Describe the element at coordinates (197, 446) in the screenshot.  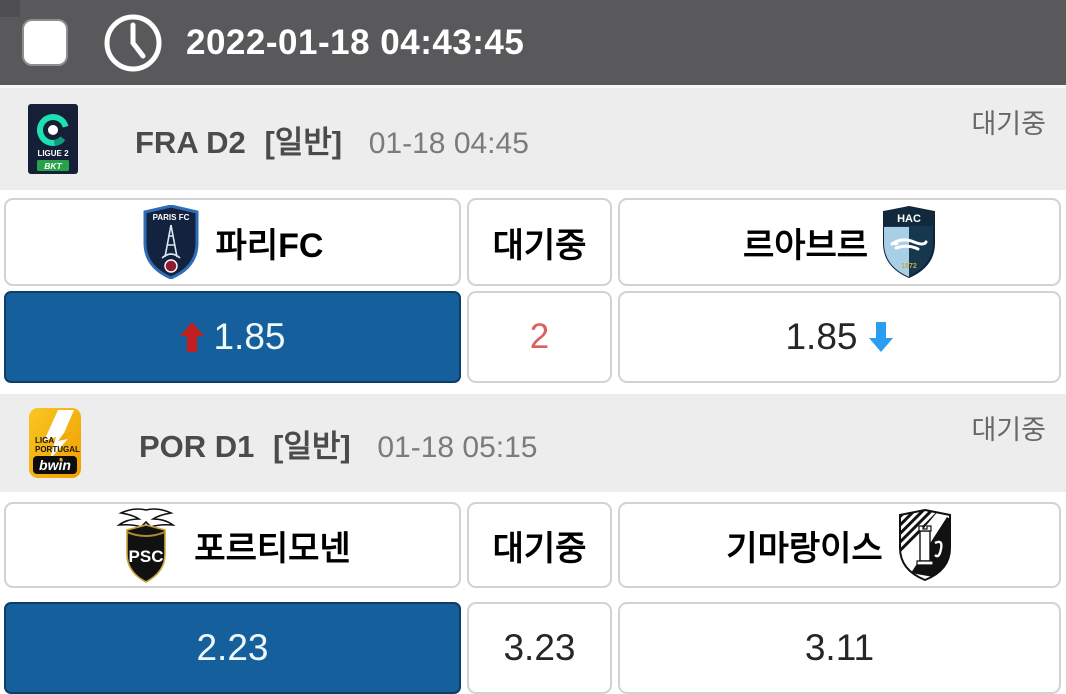
I see `league-code: POR D1` at that location.